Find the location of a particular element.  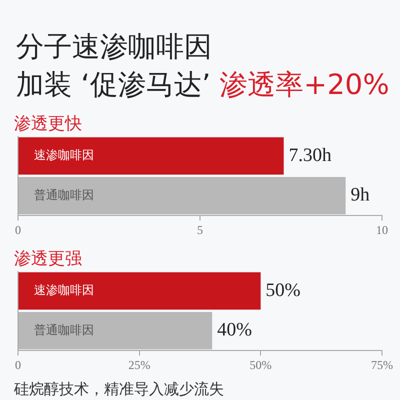

text: 分子速渗咖啡因 is located at coordinates (114, 47).